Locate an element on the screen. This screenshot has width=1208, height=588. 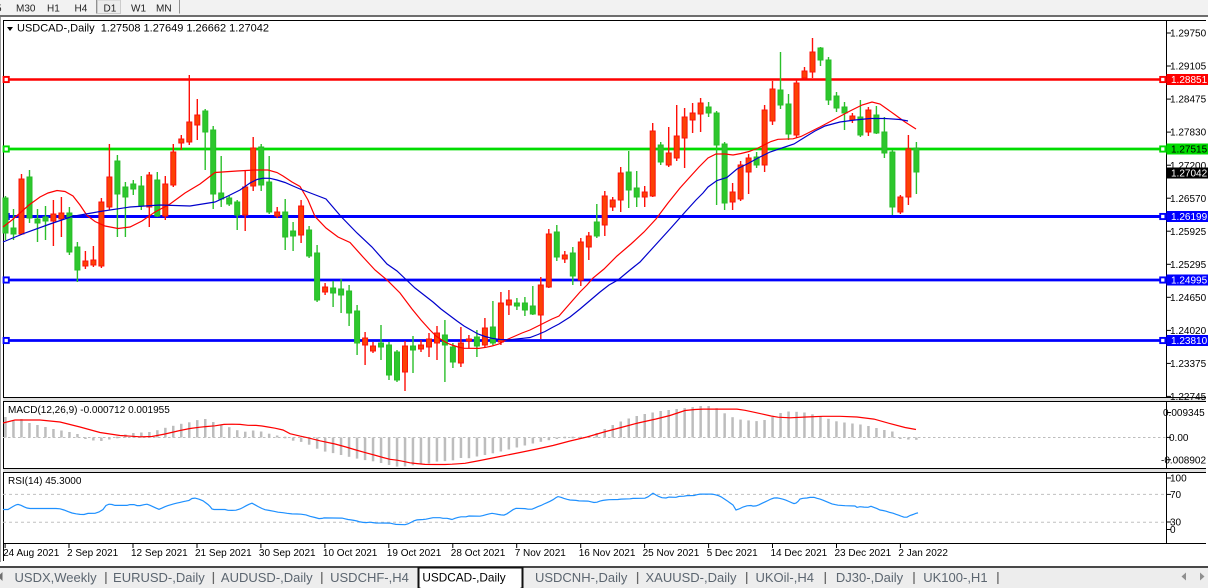
svg-text: 2 Sep 2021 is located at coordinates (93, 553).